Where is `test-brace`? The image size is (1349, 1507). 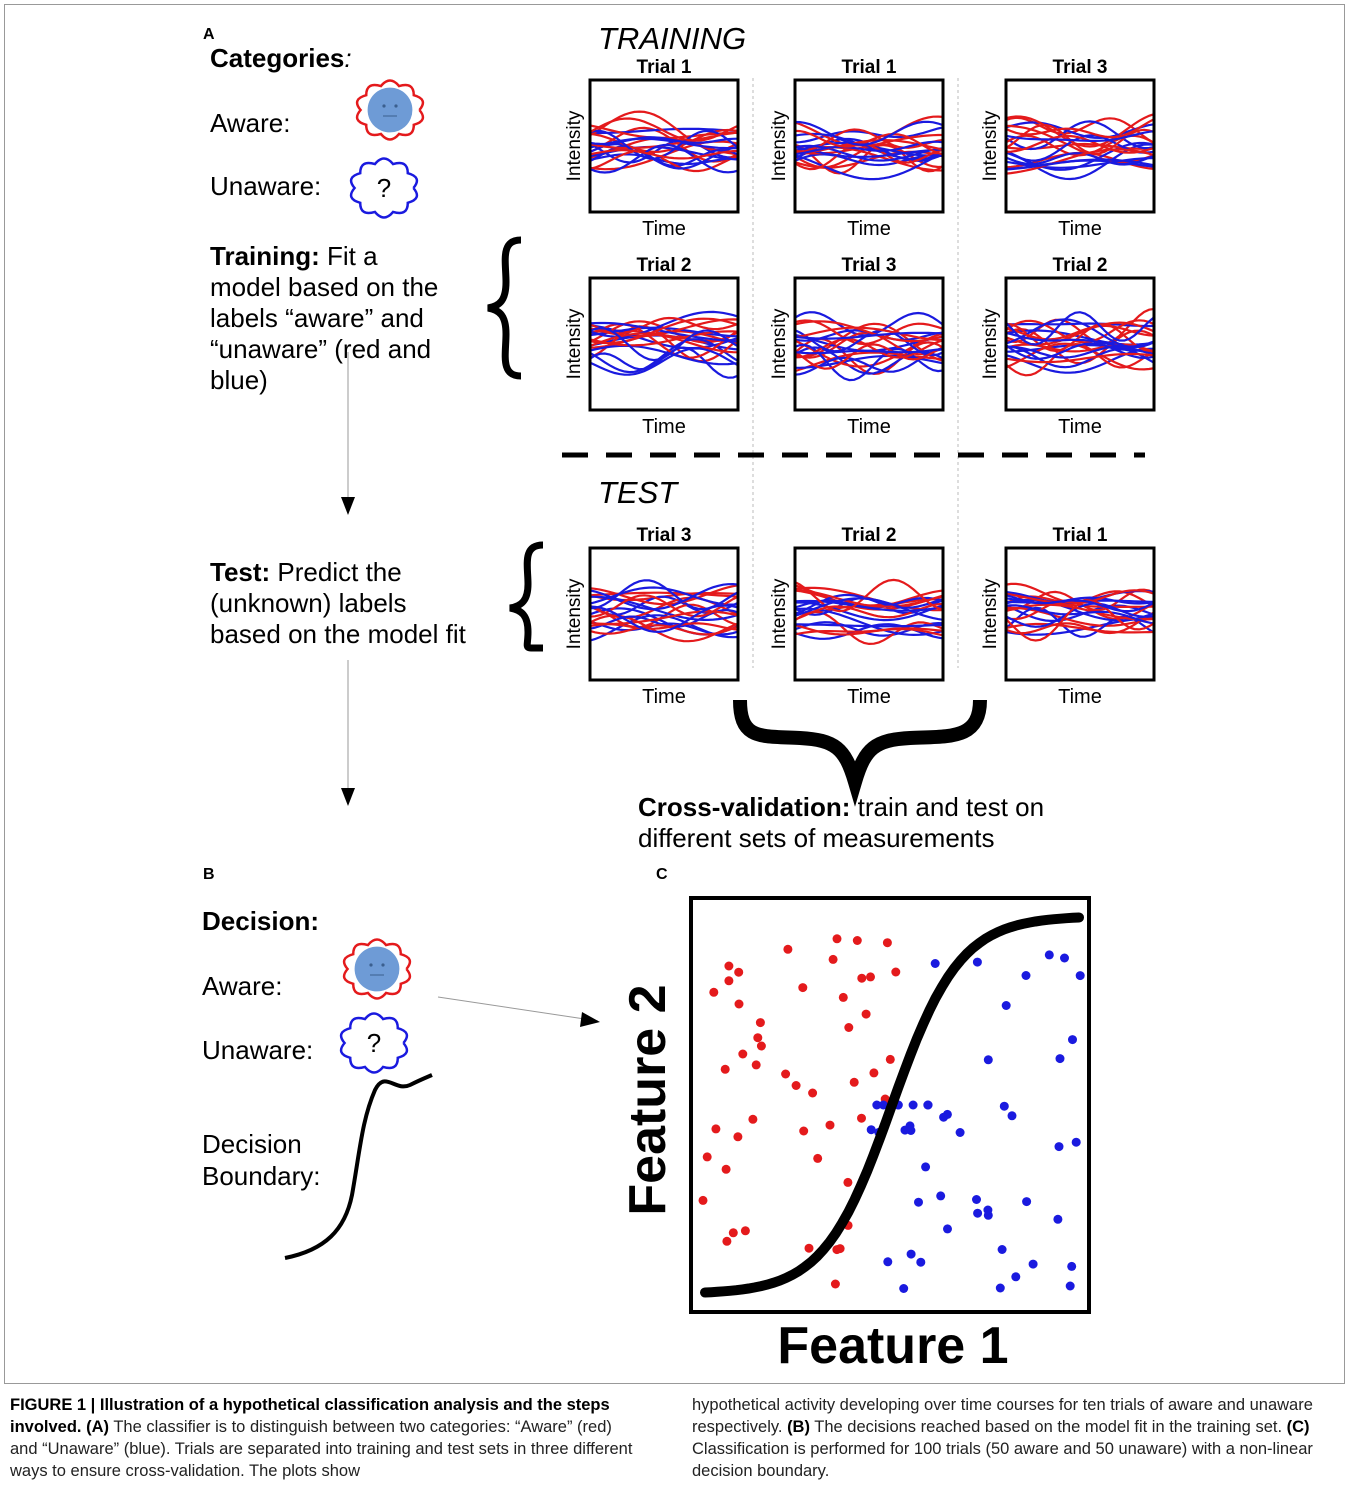 test-brace is located at coordinates (526, 596).